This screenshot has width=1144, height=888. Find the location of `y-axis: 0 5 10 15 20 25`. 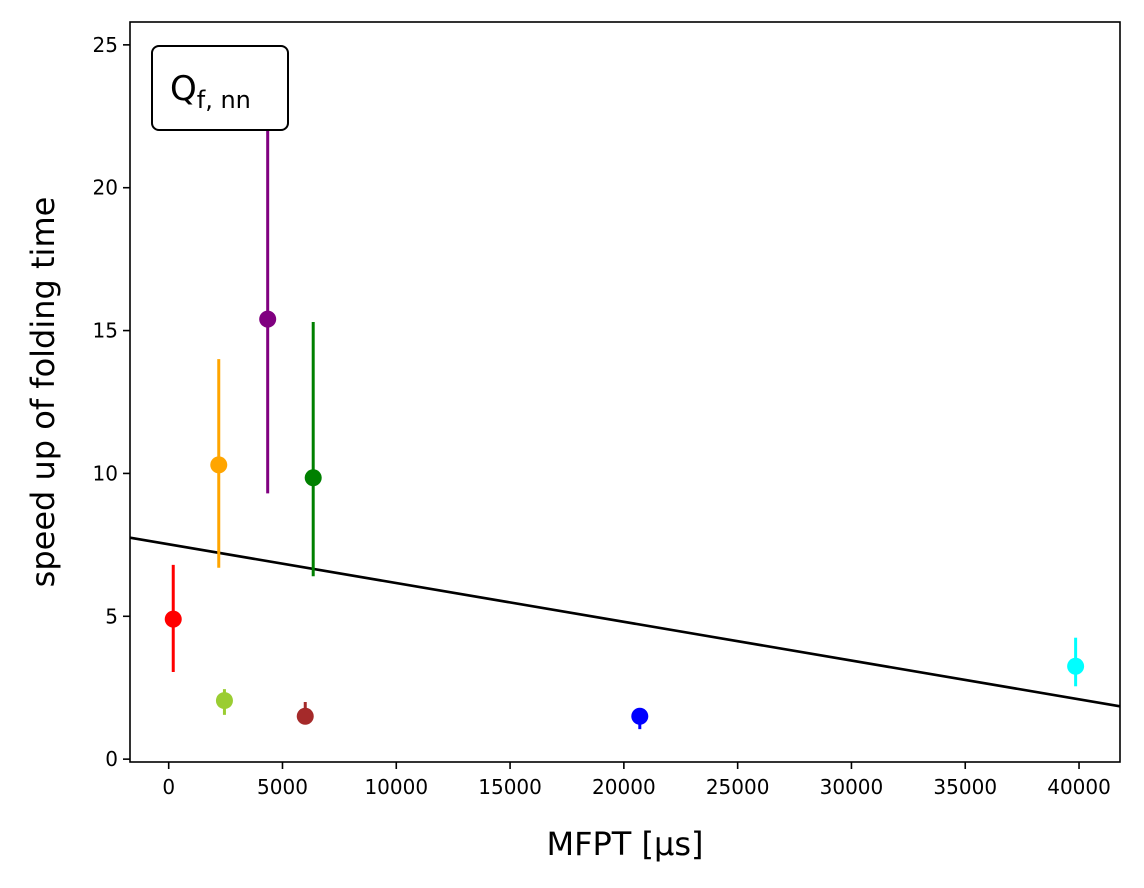

y-axis: 0 5 10 15 20 25 is located at coordinates (111, 402).